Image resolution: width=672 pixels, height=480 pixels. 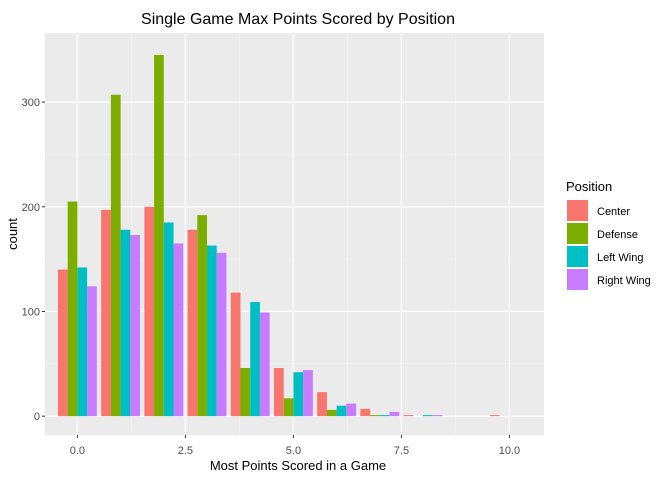 I want to click on x-tick-label: 5.0, so click(x=293, y=451).